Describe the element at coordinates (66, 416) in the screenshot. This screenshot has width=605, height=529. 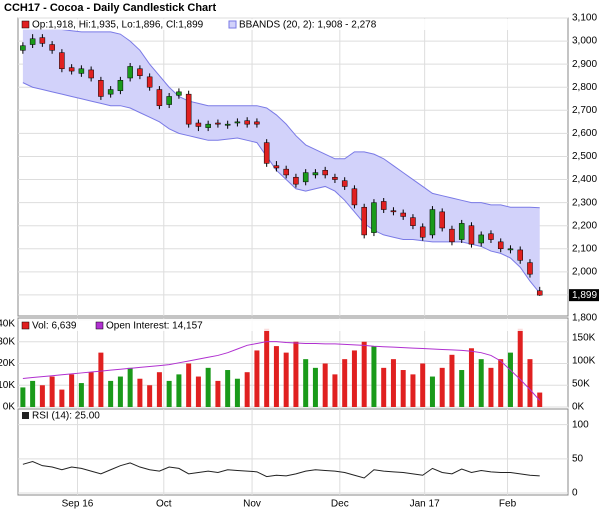
I see `legend-text: RSI (14): 25.00` at that location.